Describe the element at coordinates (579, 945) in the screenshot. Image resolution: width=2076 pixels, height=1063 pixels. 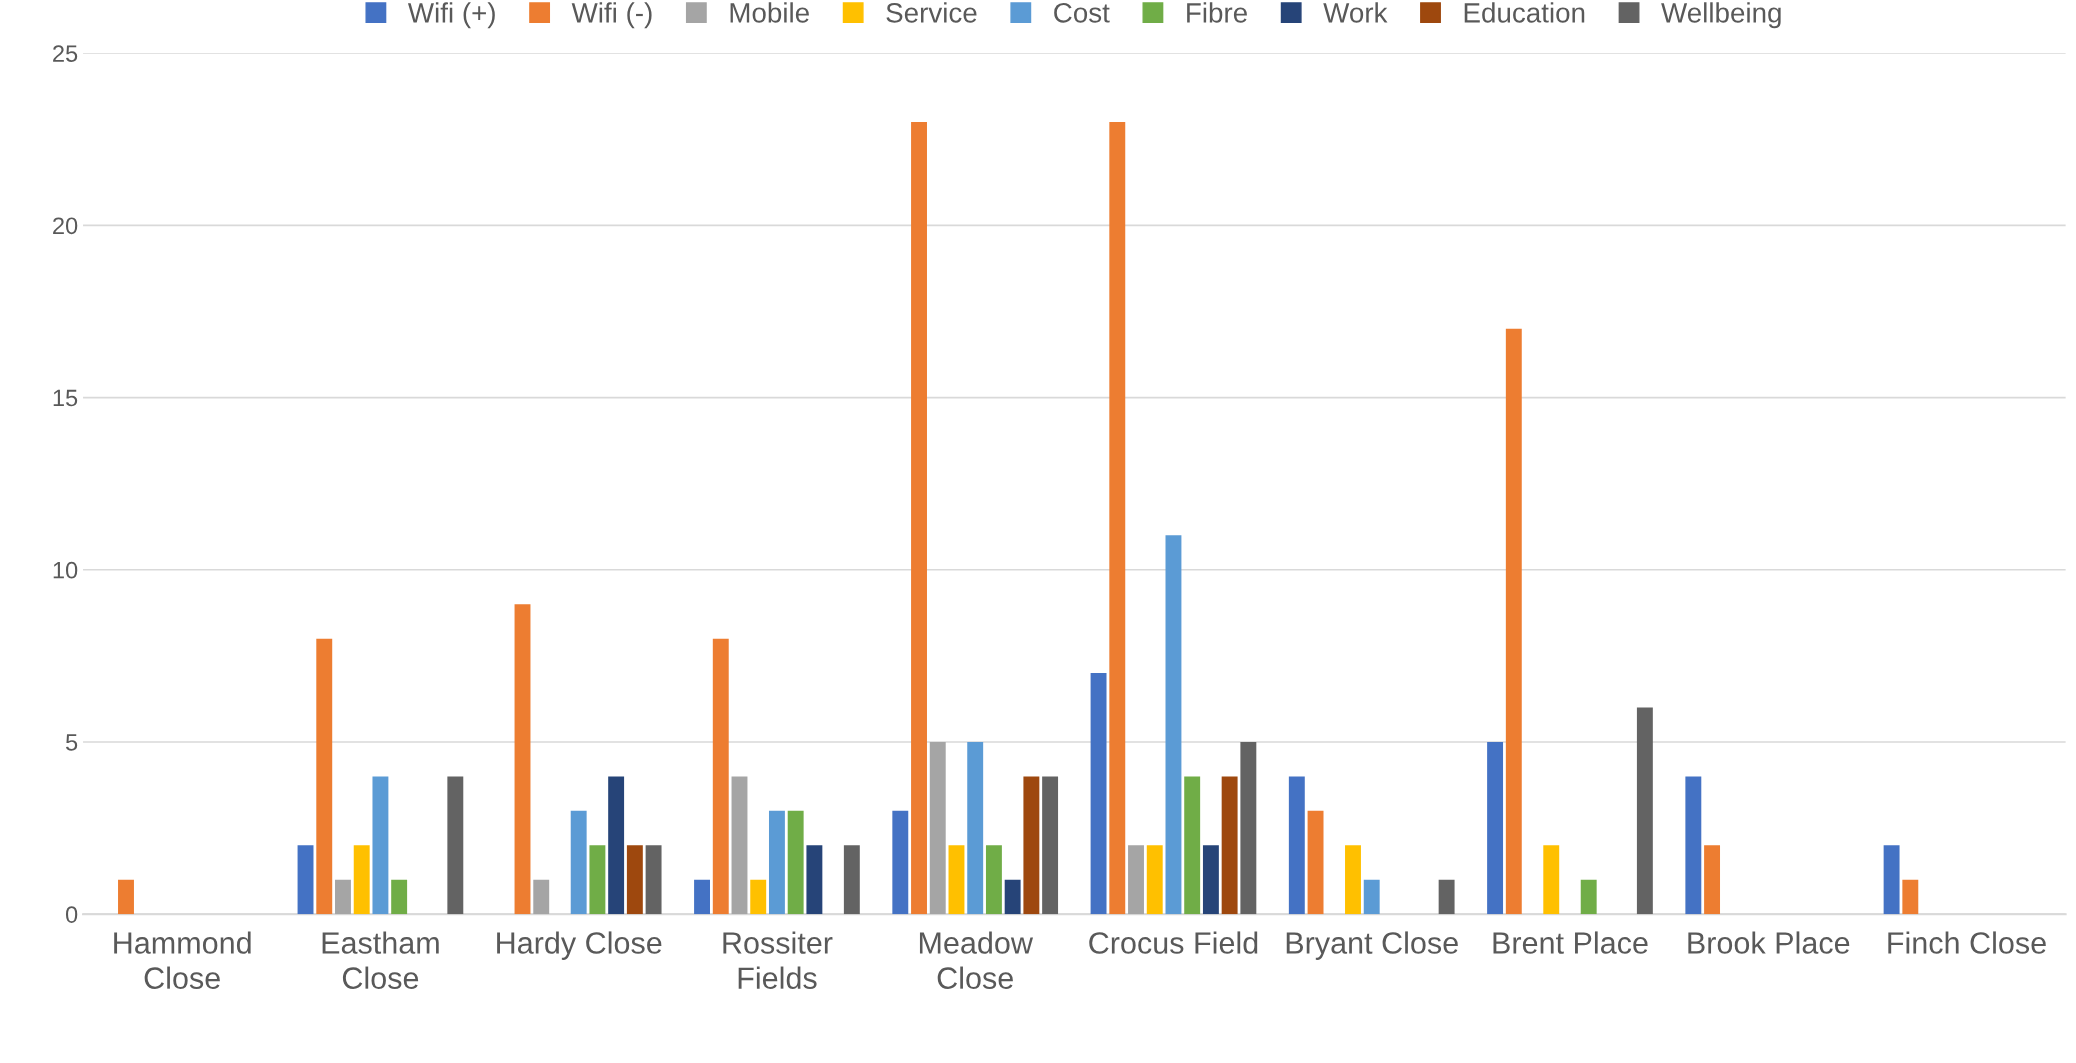
I see `x-tick-label: Hardy Close` at that location.